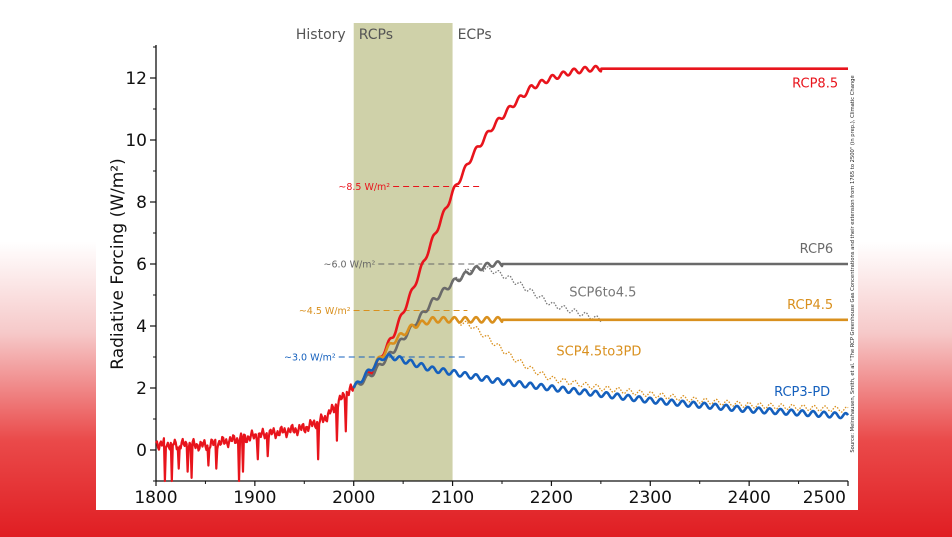  Describe the element at coordinates (321, 35) in the screenshot. I see `period-label-history: History` at that location.